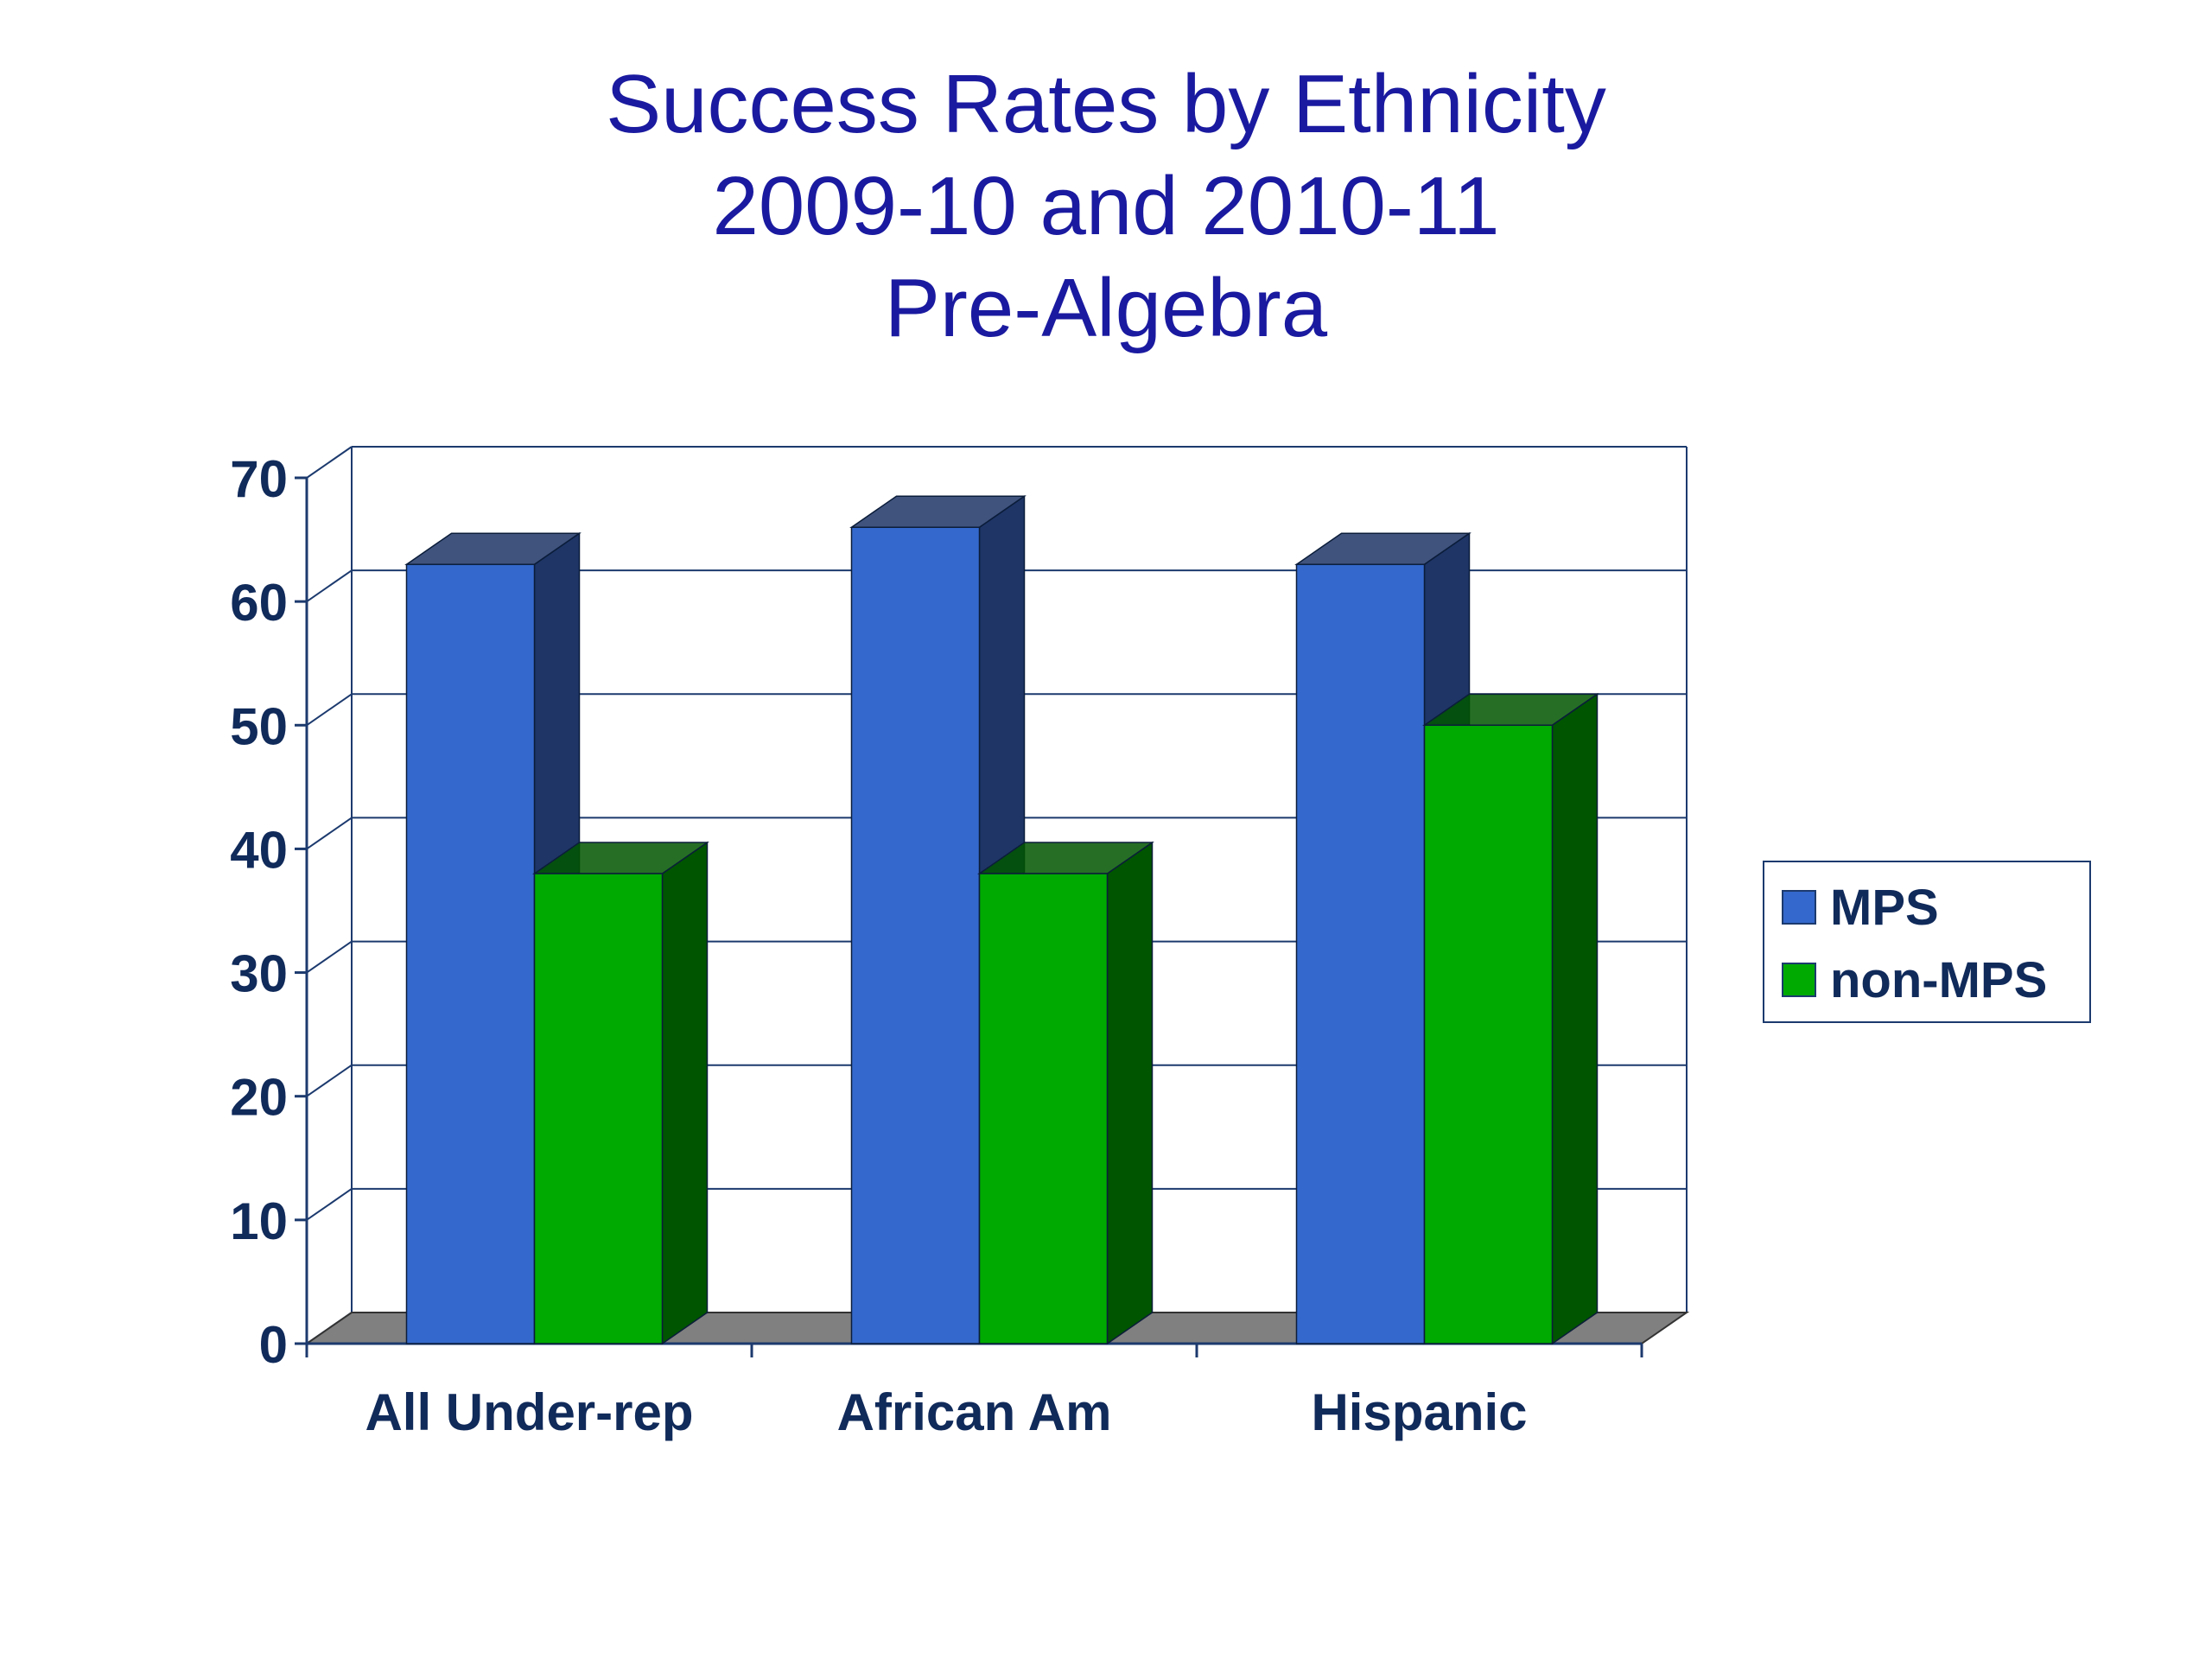  Describe the element at coordinates (1939, 979) in the screenshot. I see `legend-label-non-mps: non-MPS` at that location.